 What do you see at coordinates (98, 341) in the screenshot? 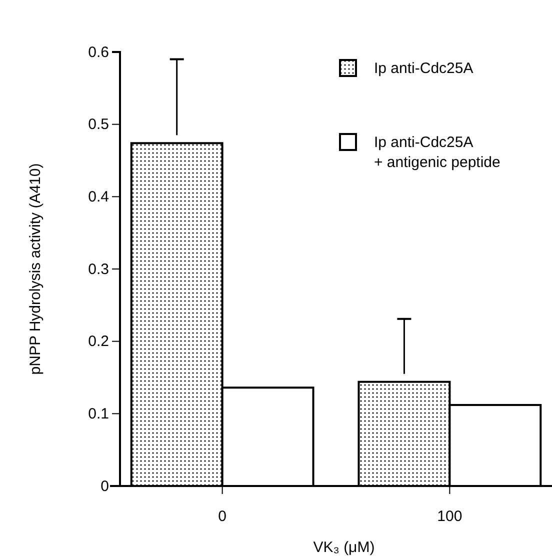
I see `y-tick-label: 0.2` at bounding box center [98, 341].